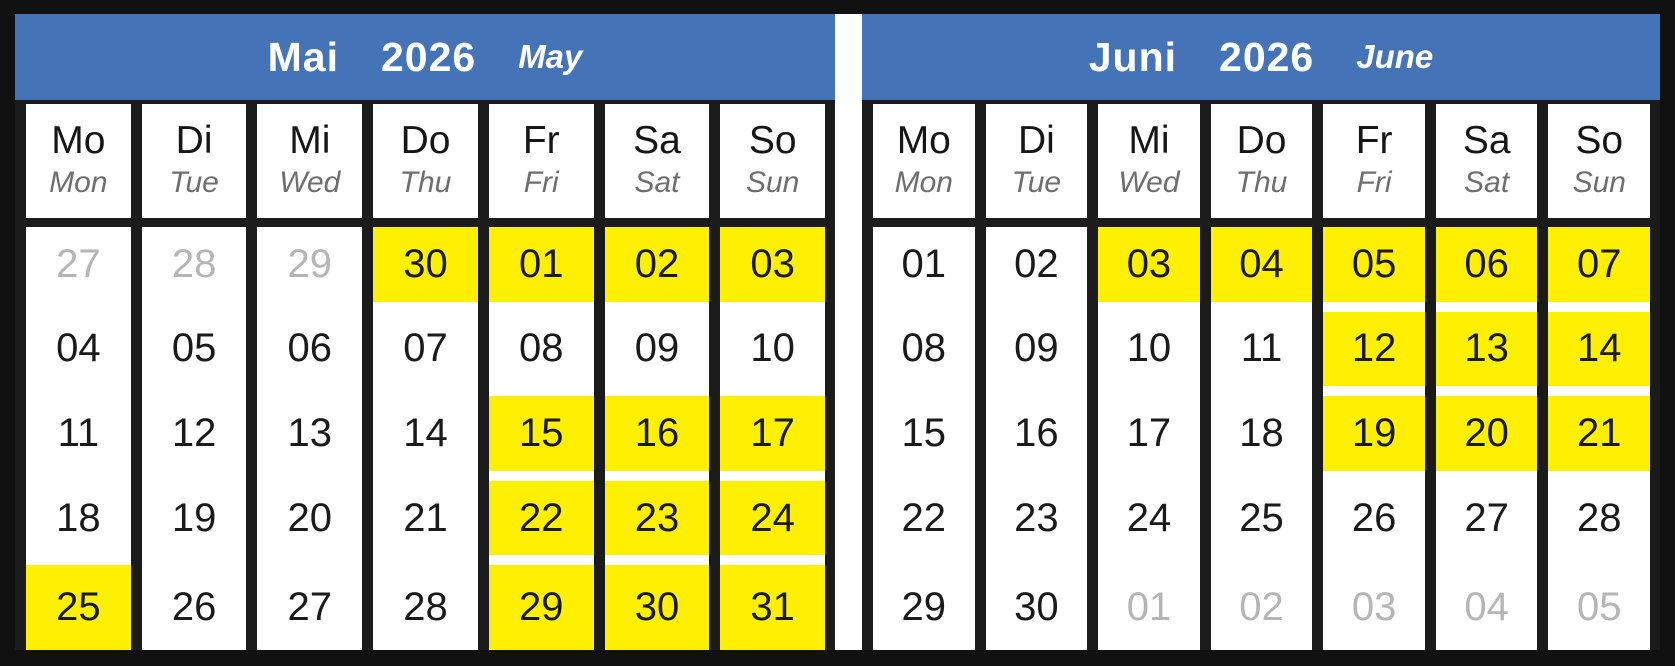 The height and width of the screenshot is (666, 1675). I want to click on weekday-en: Fri, so click(541, 182).